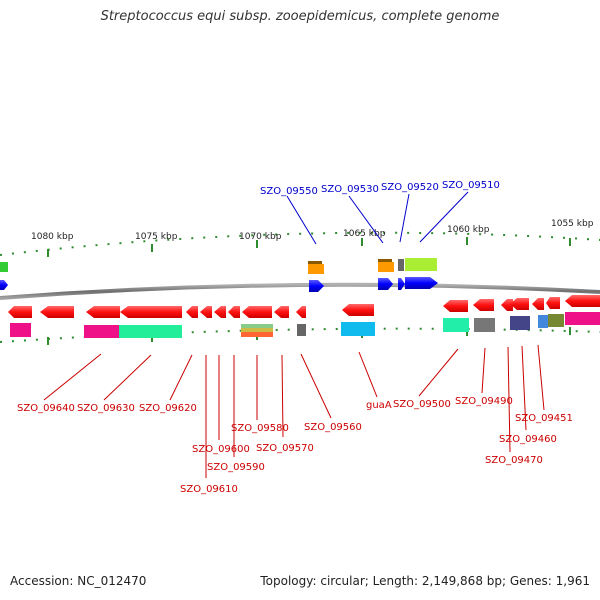 This screenshot has height=600, width=600. Describe the element at coordinates (379, 405) in the screenshot. I see `gene-label: guaA` at that location.